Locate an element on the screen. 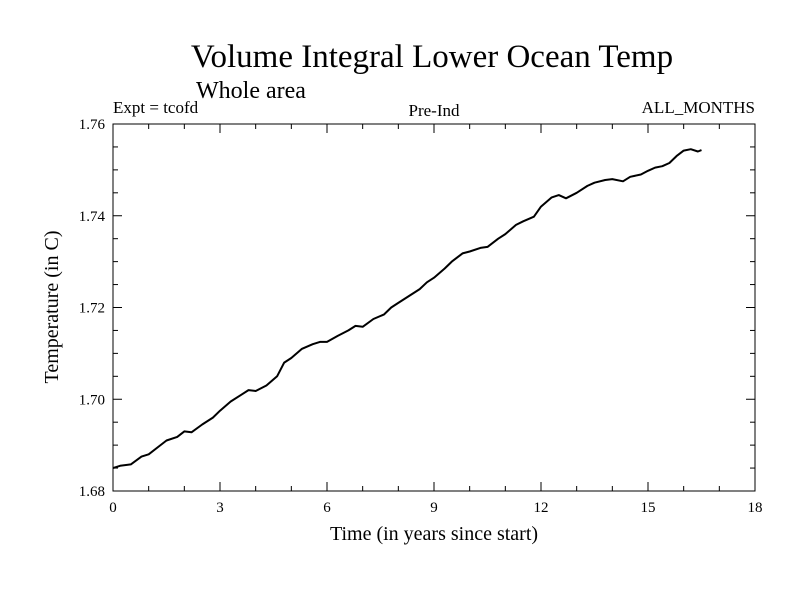 Image resolution: width=800 pixels, height=600 pixels. x-tick-label: 18 is located at coordinates (755, 508).